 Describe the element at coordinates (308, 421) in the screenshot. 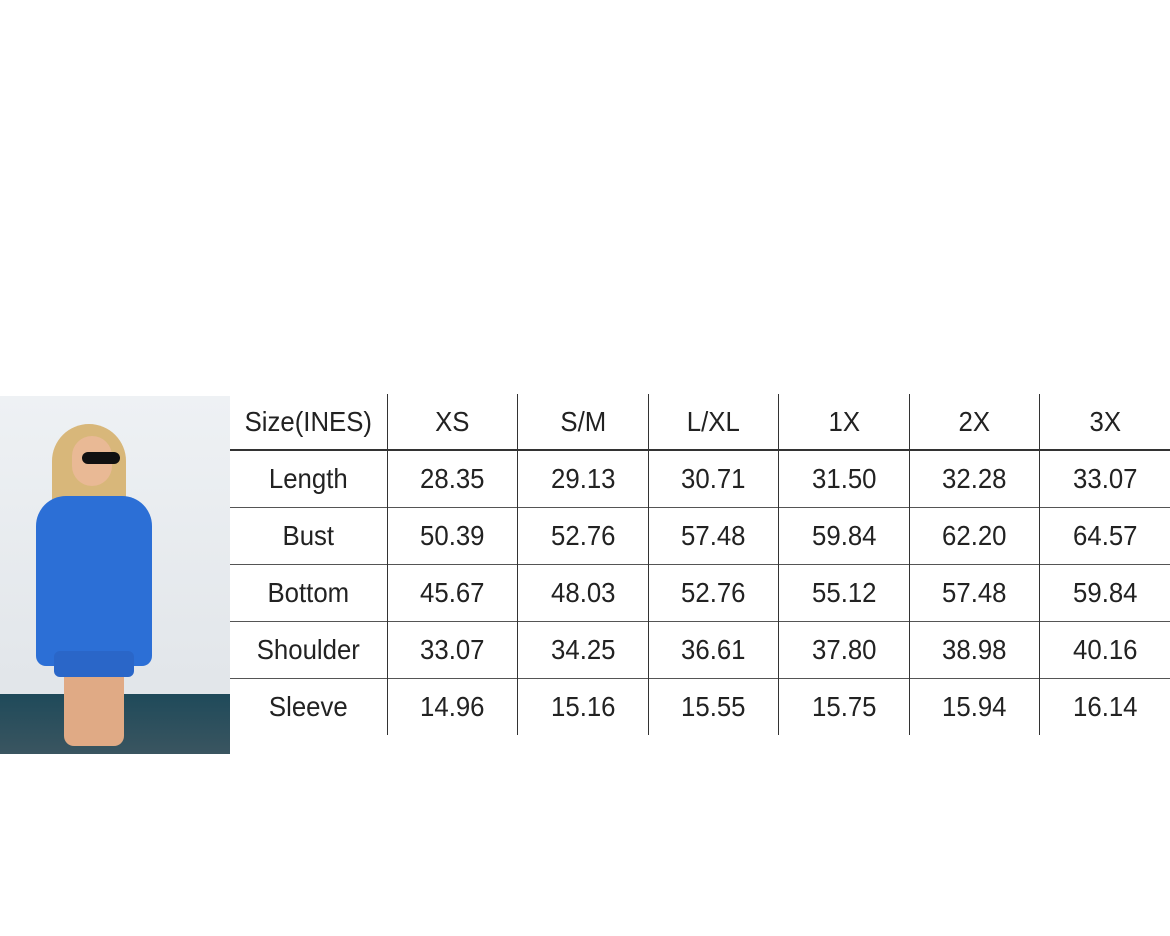

I see `column-header: Size(INES)` at that location.